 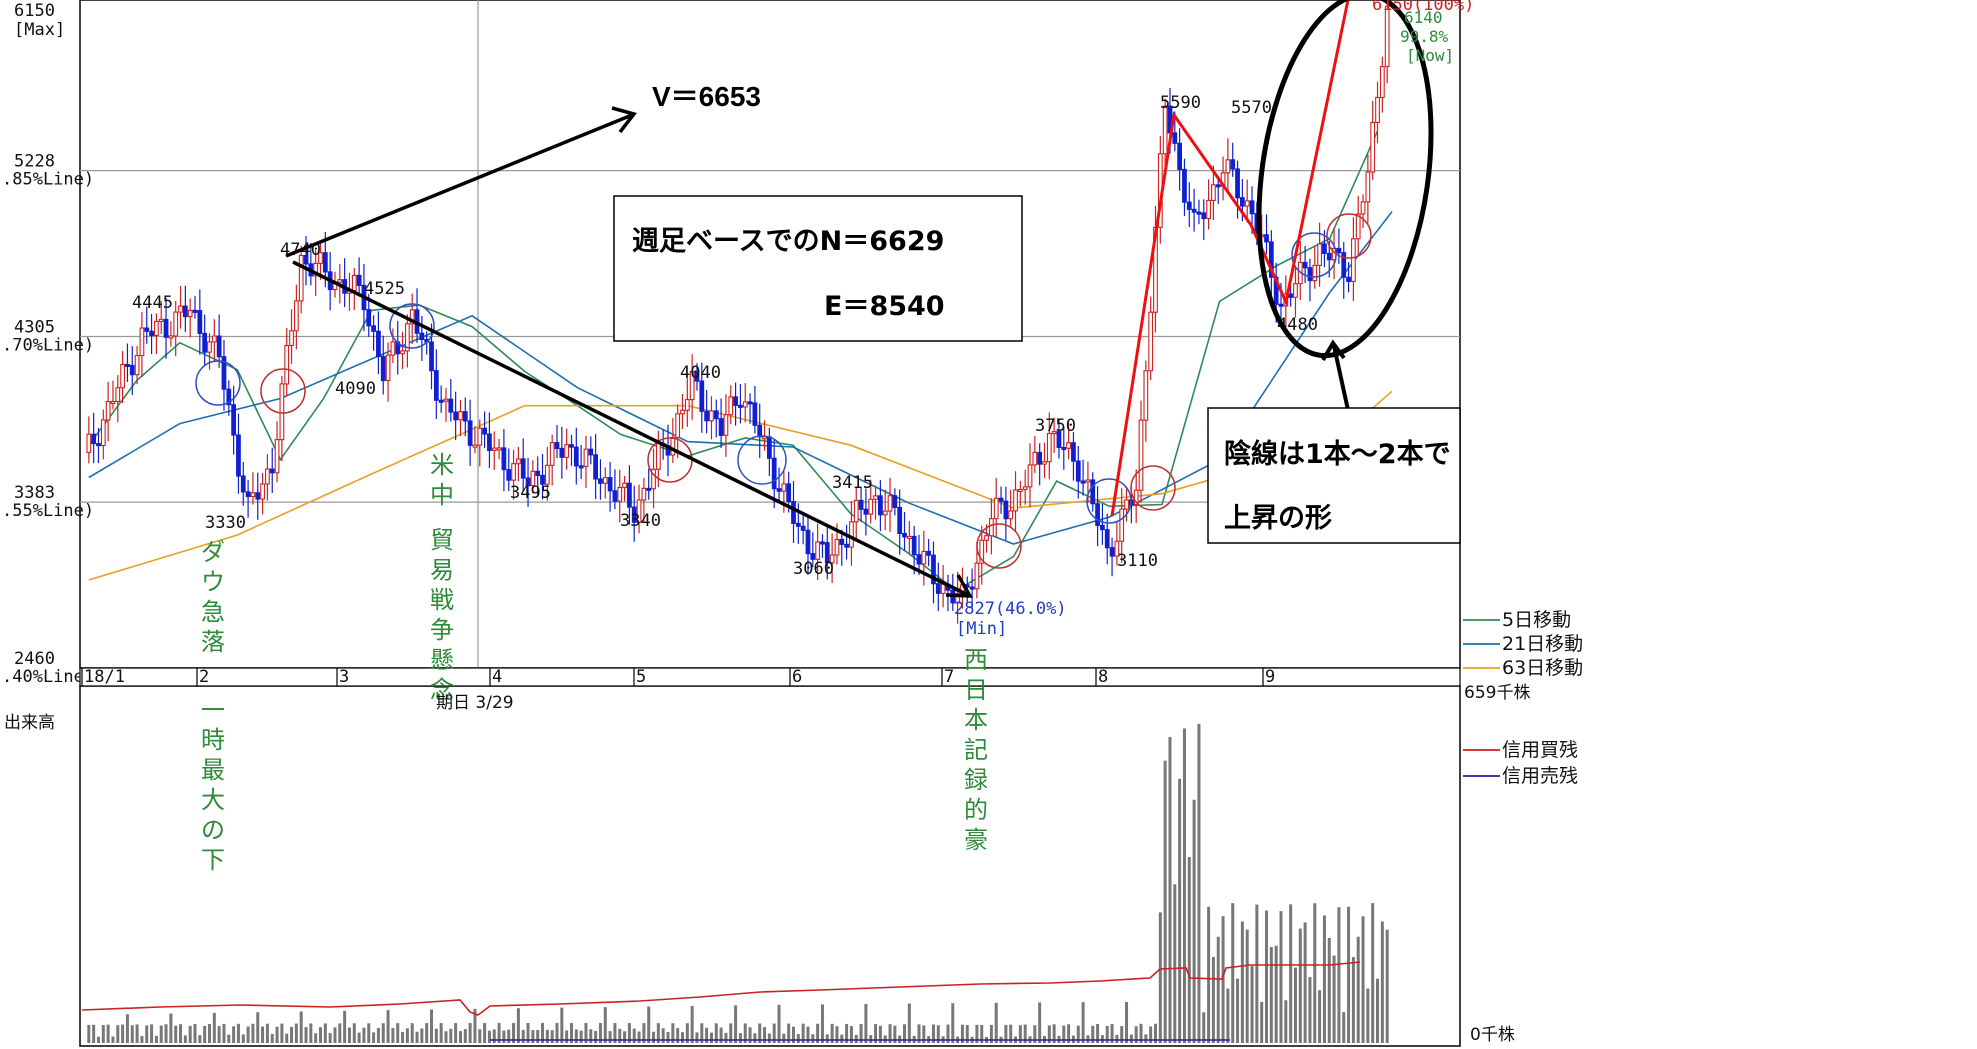 I want to click on price-label: 5590, so click(x=1180, y=103).